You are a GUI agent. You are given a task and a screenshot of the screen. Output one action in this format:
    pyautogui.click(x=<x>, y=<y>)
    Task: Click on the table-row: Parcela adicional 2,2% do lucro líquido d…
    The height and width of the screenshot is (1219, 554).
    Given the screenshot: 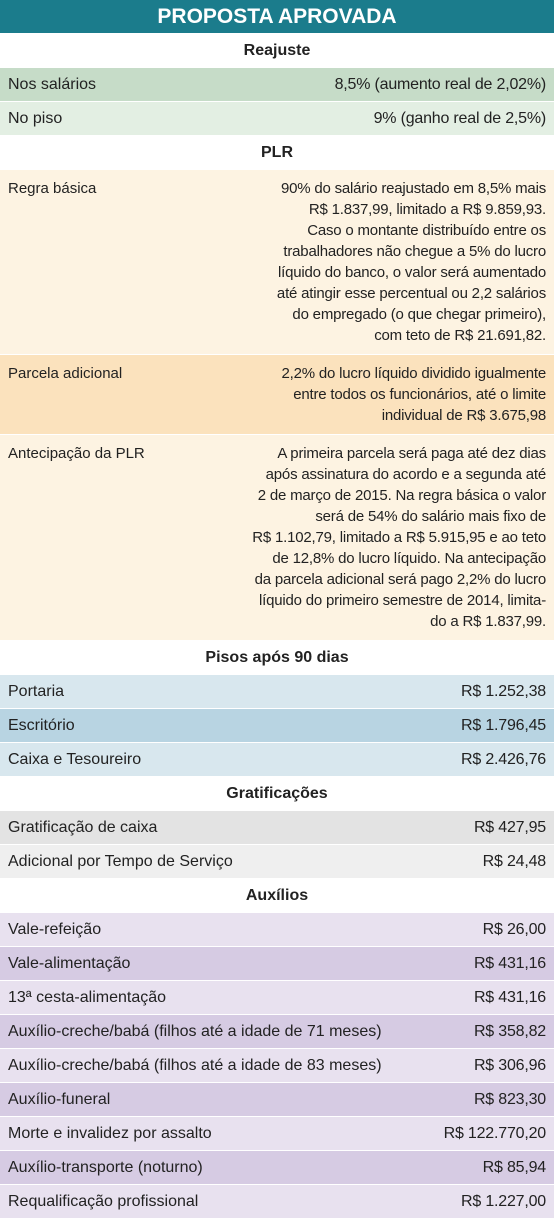 What is the action you would take?
    pyautogui.click(x=277, y=395)
    